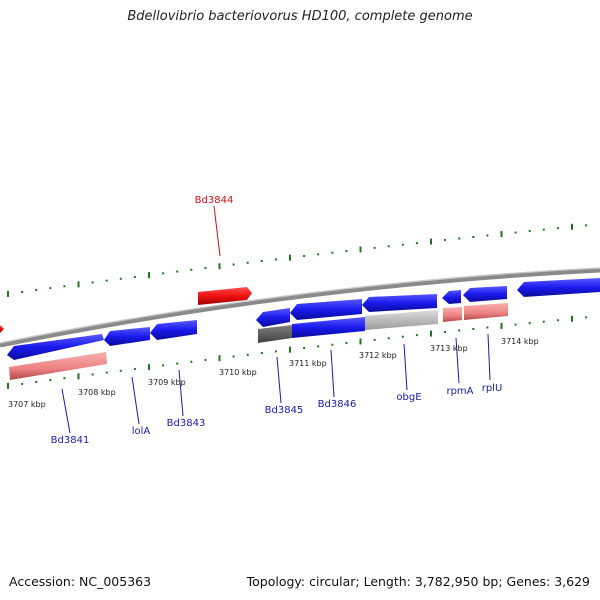 Image resolution: width=600 pixels, height=600 pixels. Describe the element at coordinates (337, 404) in the screenshot. I see `gene-label-Bd3846: Bd3846` at that location.